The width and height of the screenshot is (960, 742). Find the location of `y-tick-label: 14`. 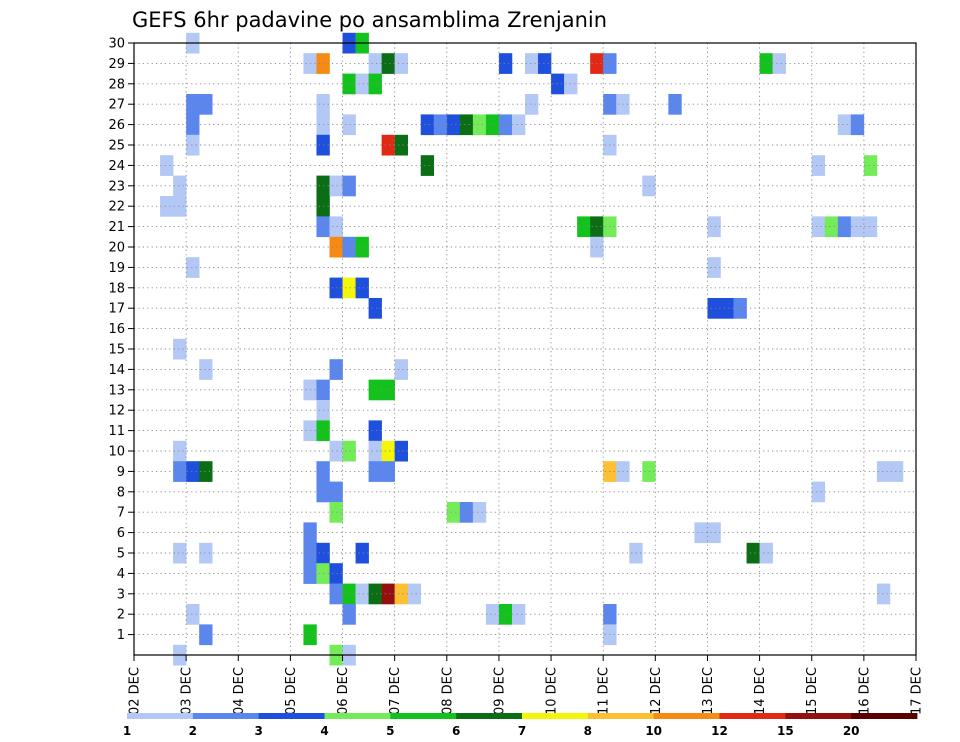

y-tick-label: 14 is located at coordinates (116, 370).